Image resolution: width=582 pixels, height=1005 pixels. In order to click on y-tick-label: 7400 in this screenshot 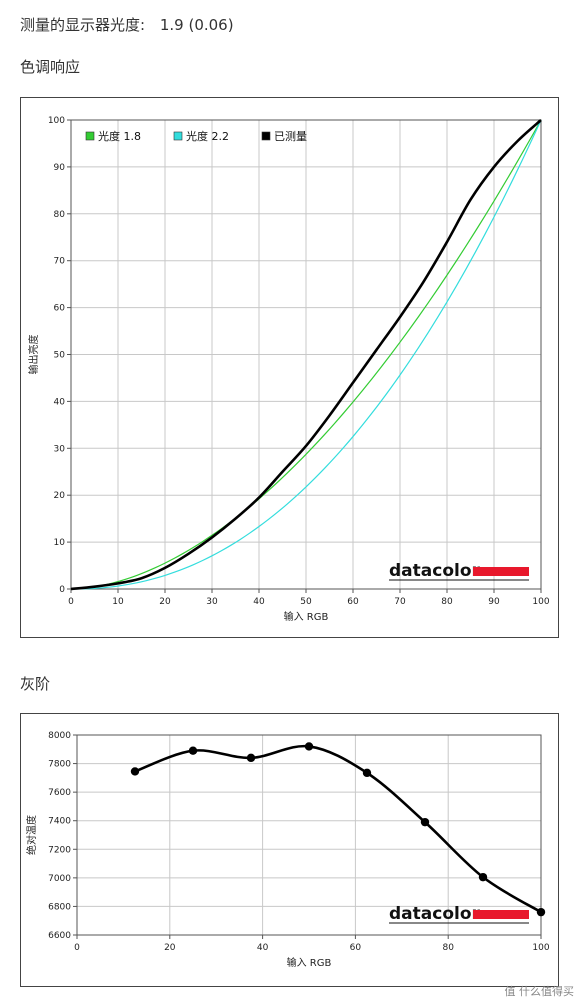, I will do `click(59, 822)`.